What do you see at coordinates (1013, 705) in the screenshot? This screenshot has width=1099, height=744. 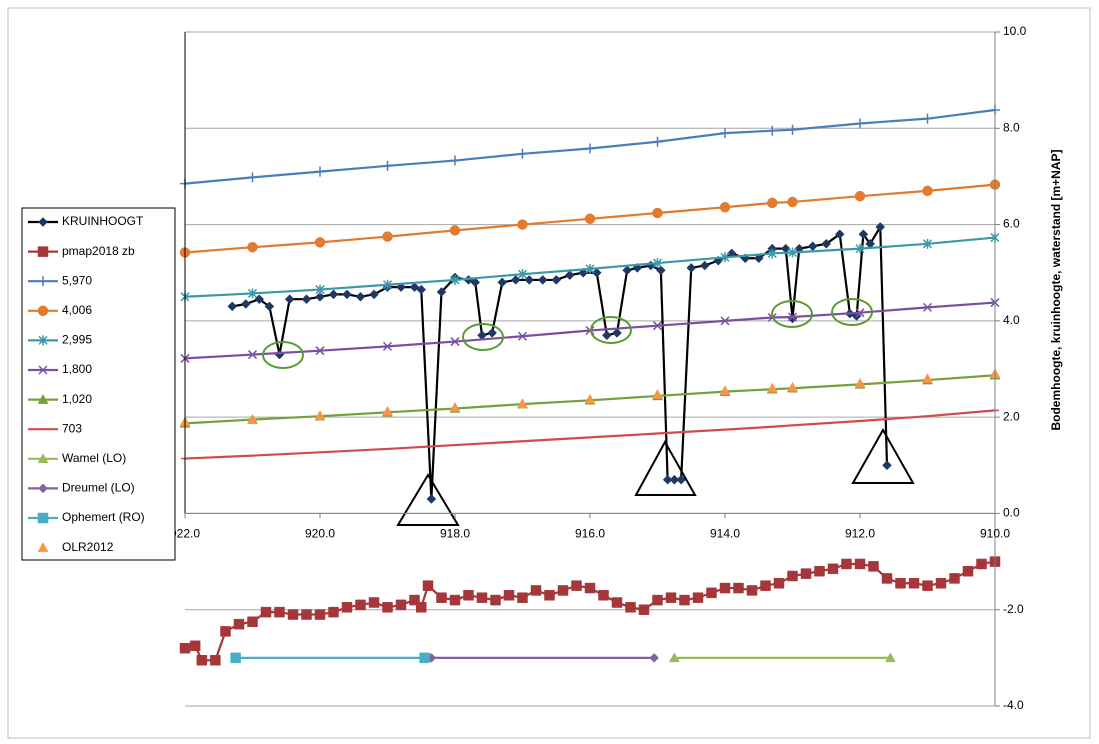 I see `y-tick-label: -4.0` at bounding box center [1013, 705].